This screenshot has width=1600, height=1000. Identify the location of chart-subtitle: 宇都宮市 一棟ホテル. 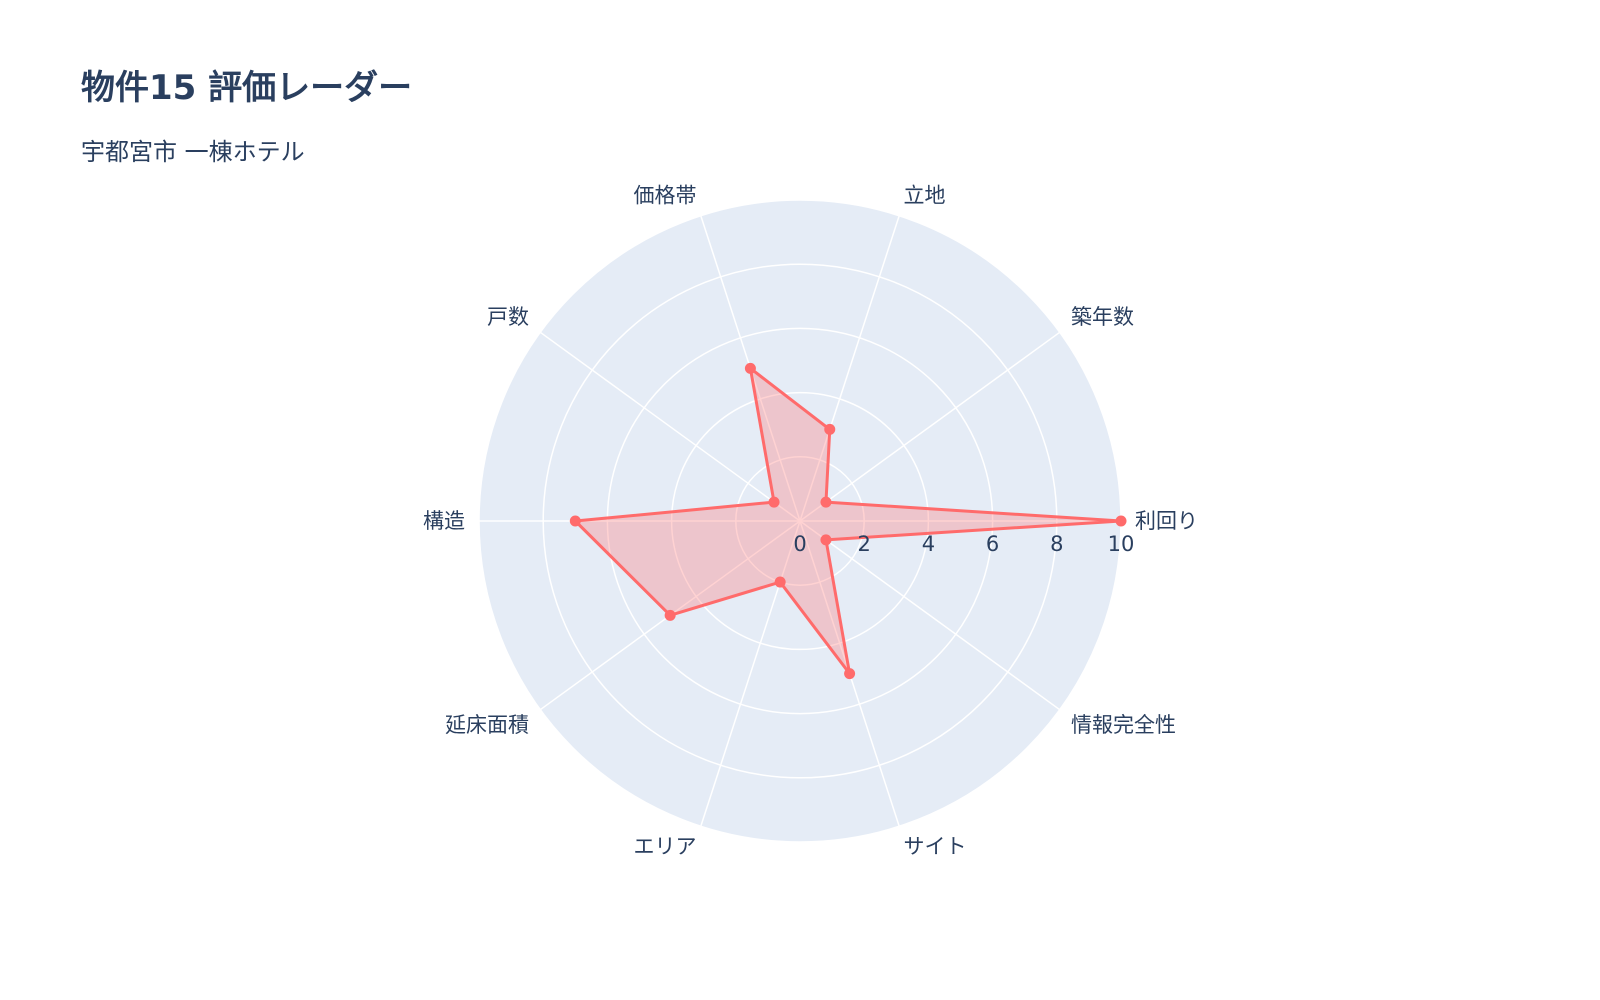
(193, 152).